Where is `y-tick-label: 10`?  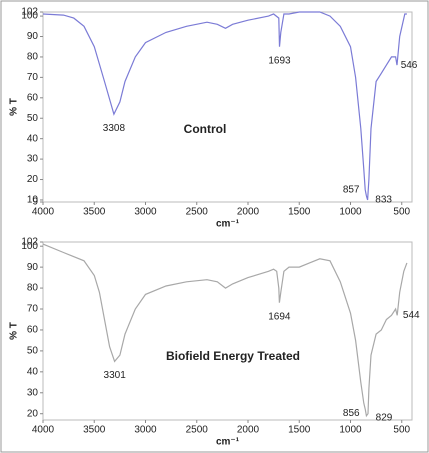
y-tick-label: 10 is located at coordinates (33, 200).